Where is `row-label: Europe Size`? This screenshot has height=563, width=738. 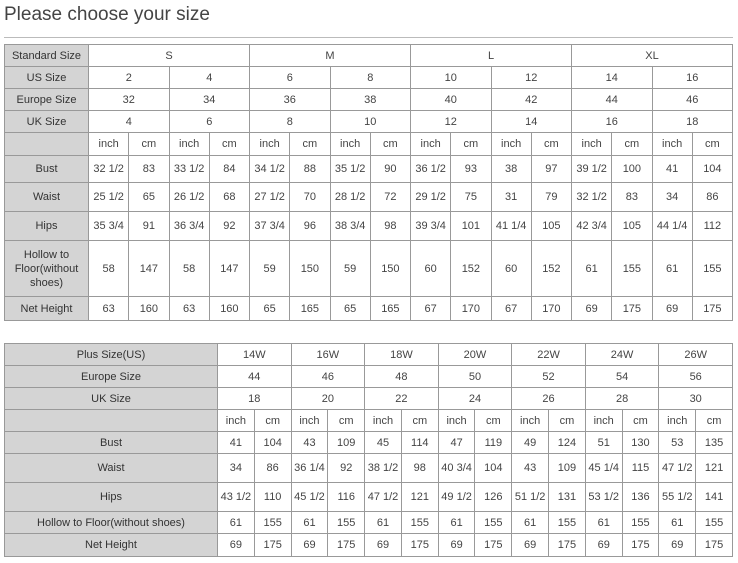 row-label: Europe Size is located at coordinates (46, 99).